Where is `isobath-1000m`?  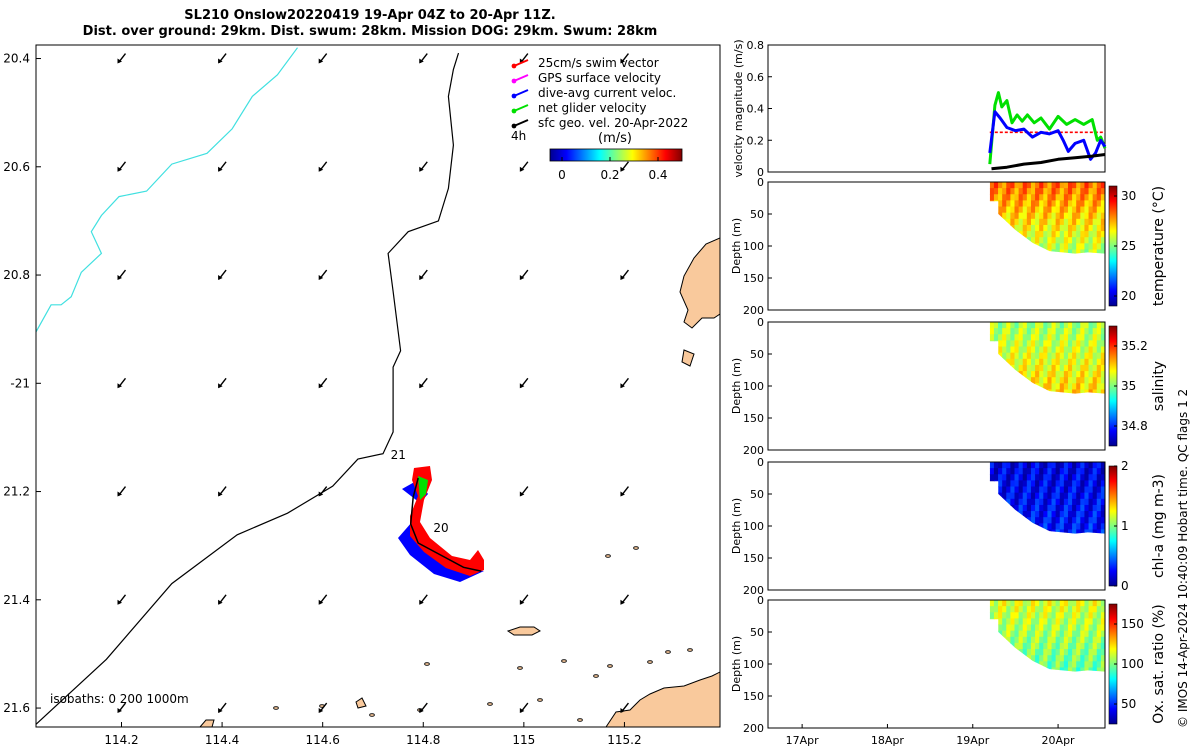 isobath-1000m is located at coordinates (167, 190).